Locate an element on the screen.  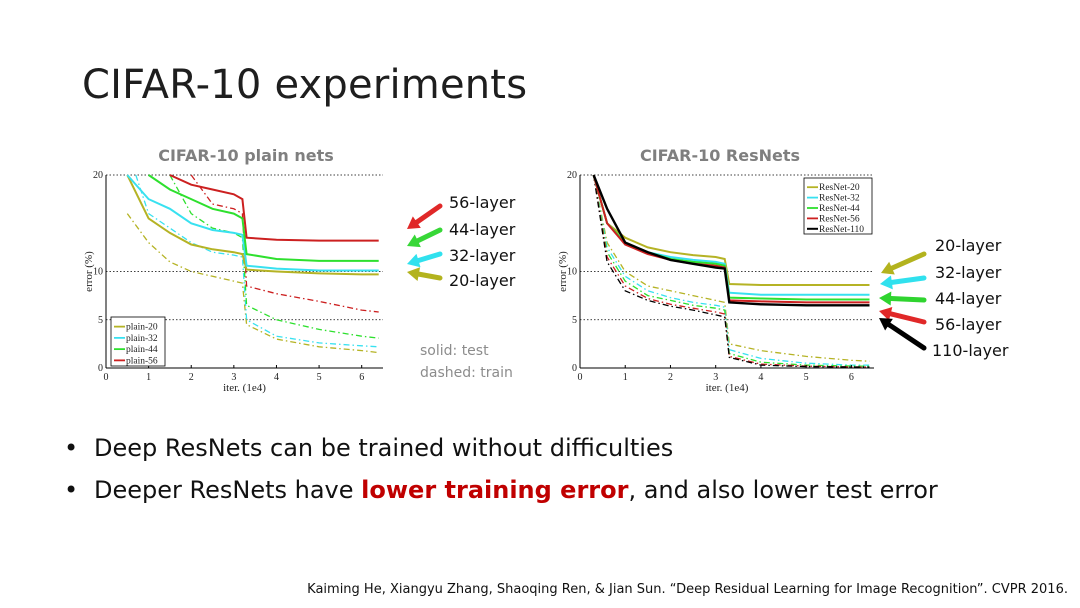
bullet-highlight-text: lower training error is located at coordinates (495, 490).